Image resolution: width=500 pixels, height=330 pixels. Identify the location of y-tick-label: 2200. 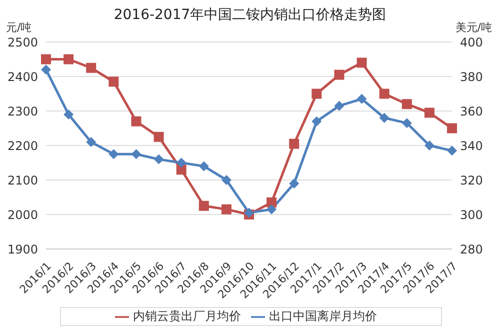
(22, 145).